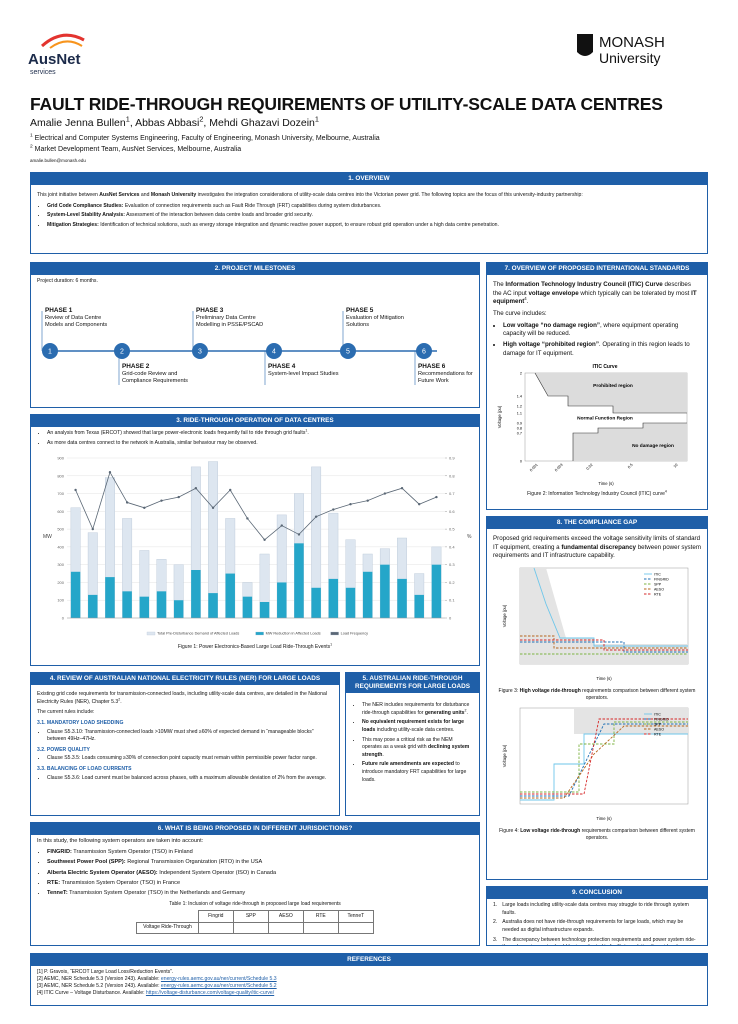 This screenshot has width=738, height=1024. I want to click on text-run: IT equipment, so click(595, 297).